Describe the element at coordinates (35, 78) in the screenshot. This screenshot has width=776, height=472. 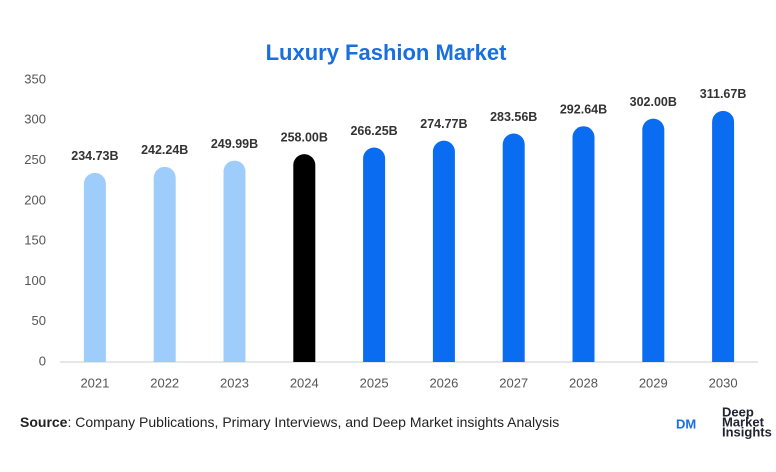
I see `y-tick-label: 350` at that location.